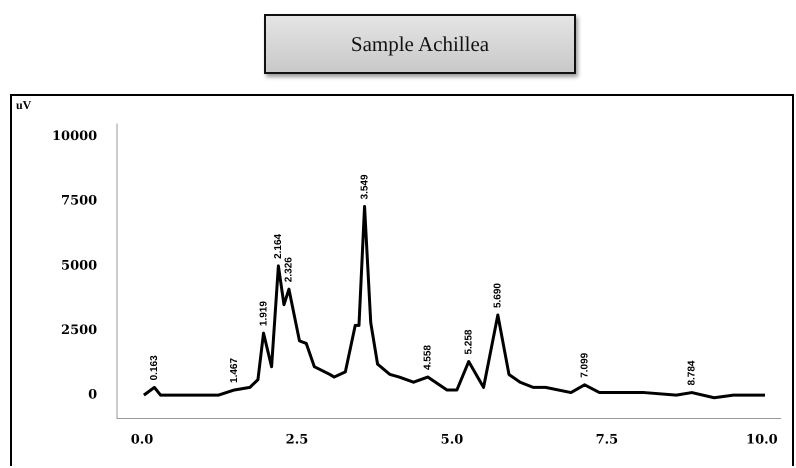 The height and width of the screenshot is (468, 796). What do you see at coordinates (364, 187) in the screenshot?
I see `annotation: 3.549` at bounding box center [364, 187].